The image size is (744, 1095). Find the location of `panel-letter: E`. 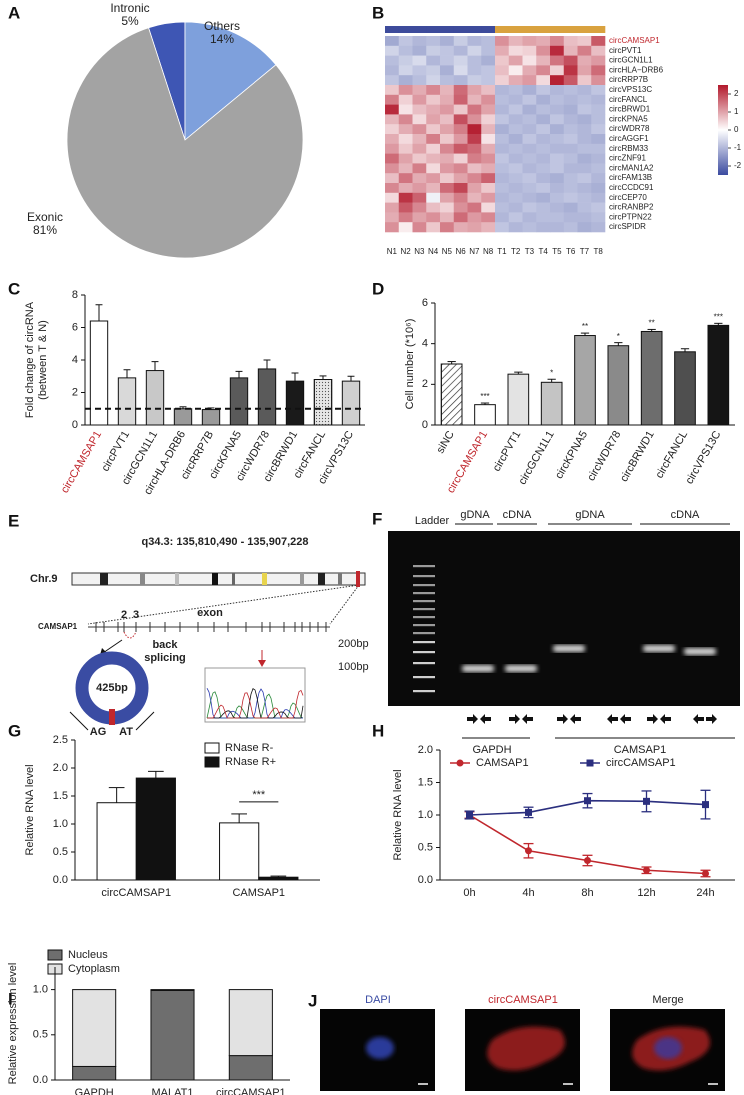

panel-letter: E is located at coordinates (13, 520).